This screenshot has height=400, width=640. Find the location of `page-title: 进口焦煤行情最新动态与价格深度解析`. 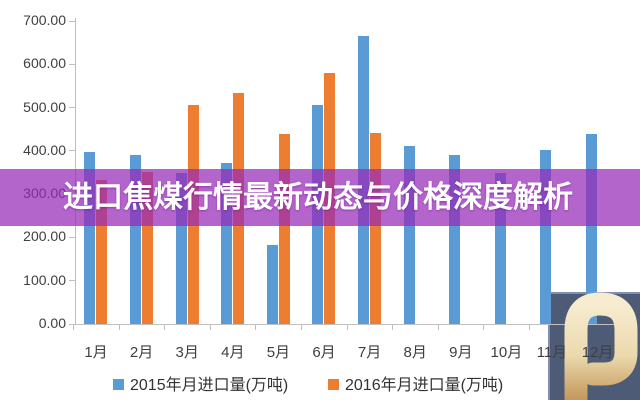

page-title: 进口焦煤行情最新动态与价格深度解析 is located at coordinates (318, 197).